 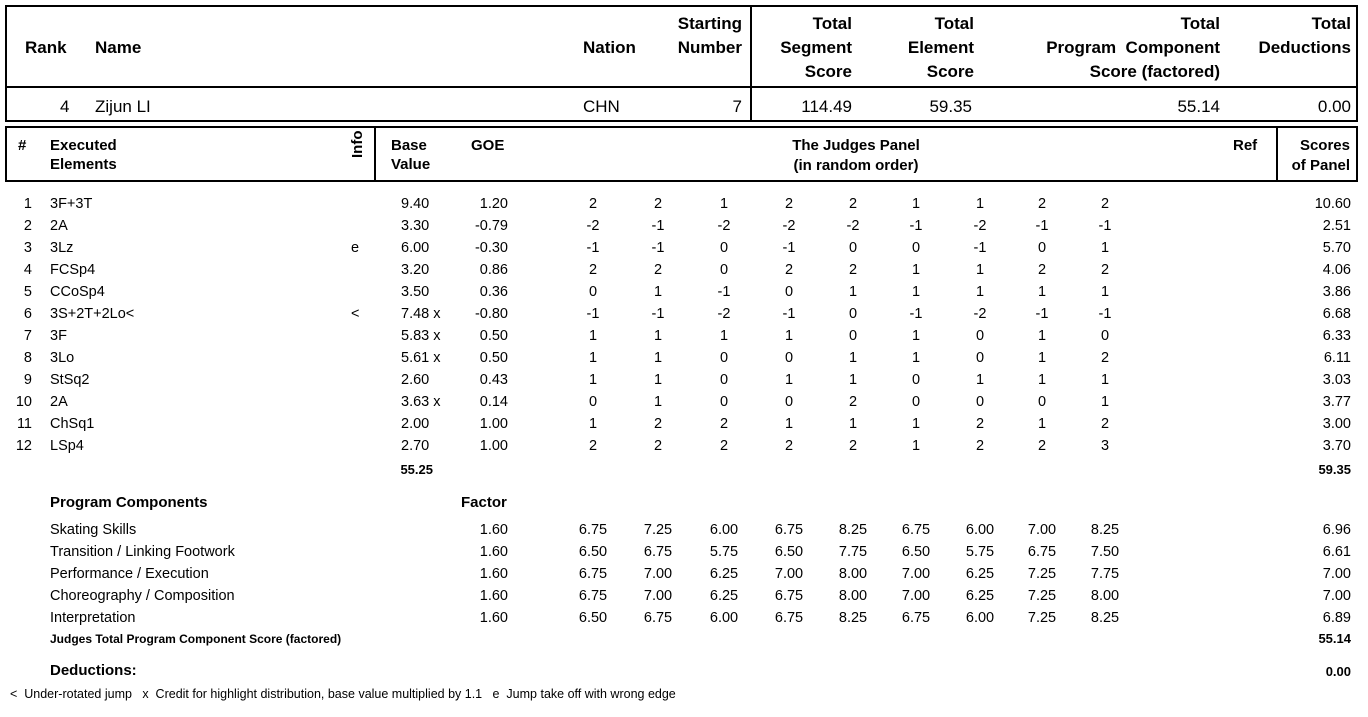 I want to click on component-judge-score: 6.00, so click(x=724, y=618).